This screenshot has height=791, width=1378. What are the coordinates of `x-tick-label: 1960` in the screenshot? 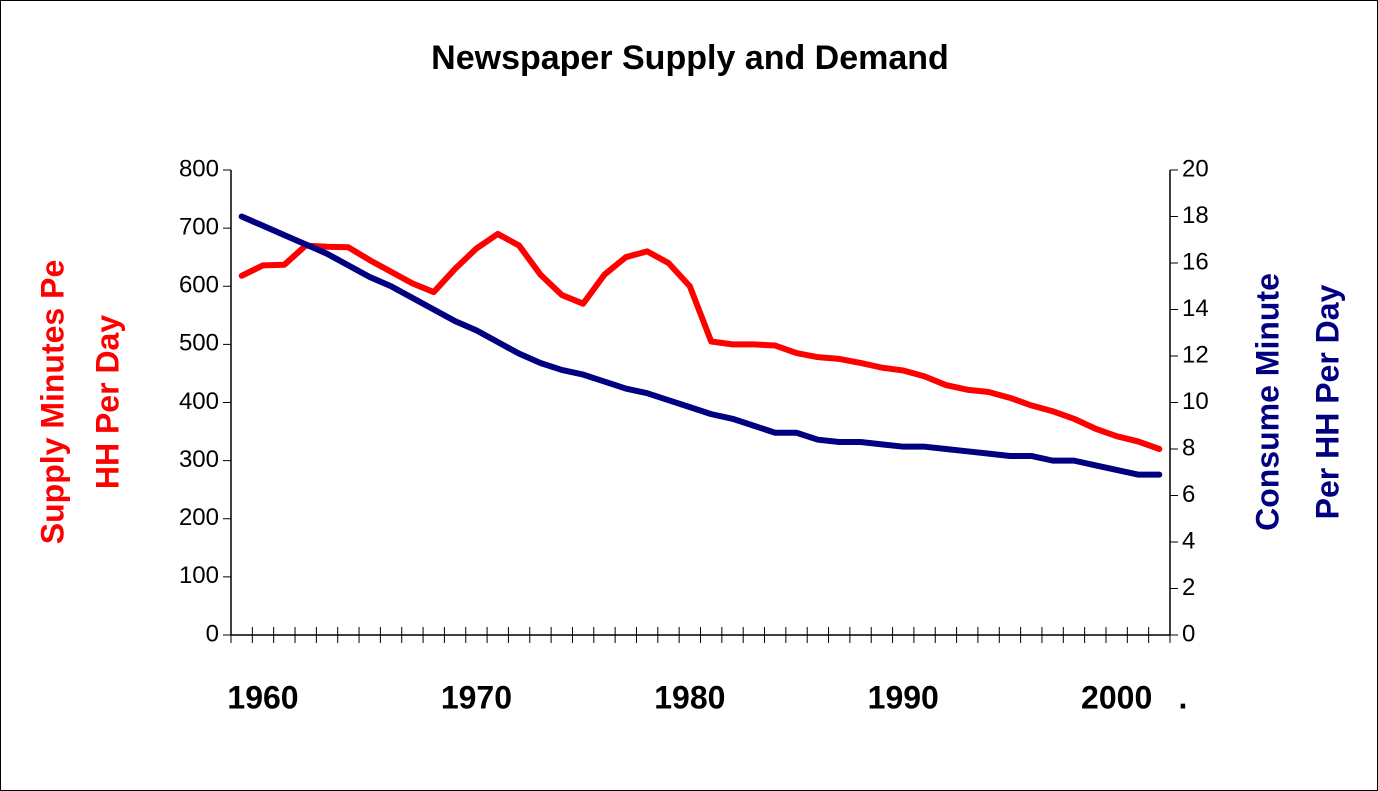 It's located at (262, 697).